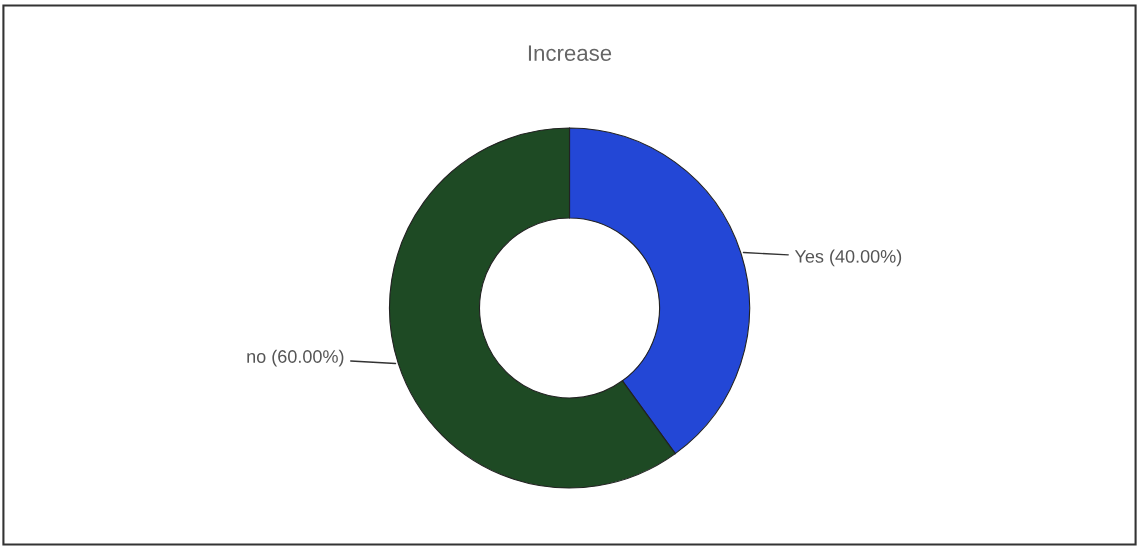  What do you see at coordinates (848, 258) in the screenshot?
I see `slice-label: Yes (40.00%)` at bounding box center [848, 258].